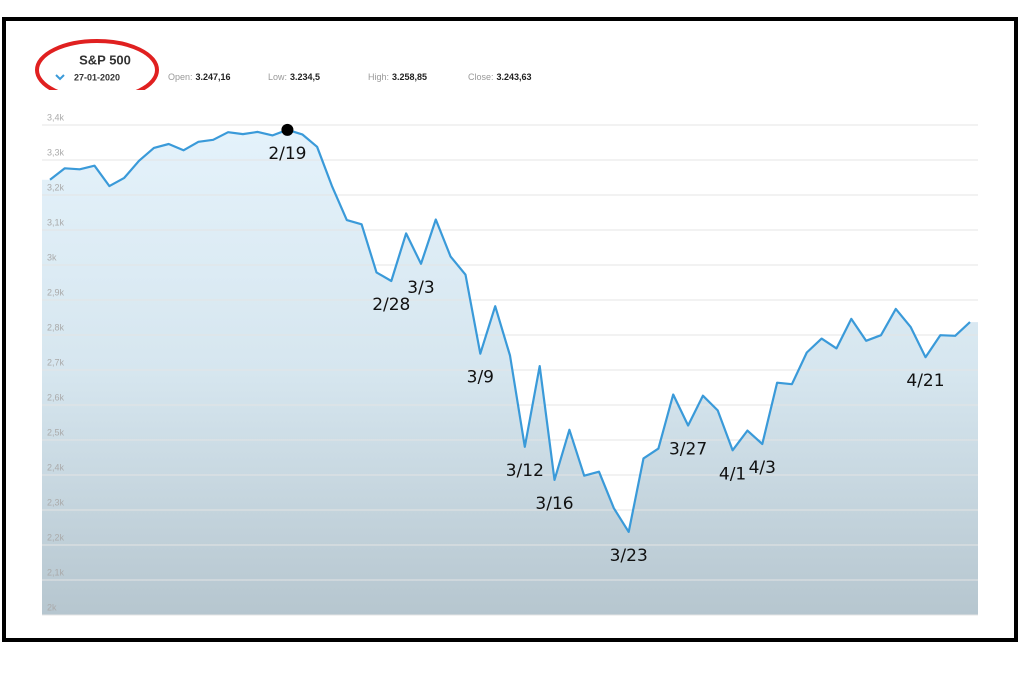 This screenshot has width=1020, height=685. I want to click on chart-title: S&P 500, so click(105, 59).